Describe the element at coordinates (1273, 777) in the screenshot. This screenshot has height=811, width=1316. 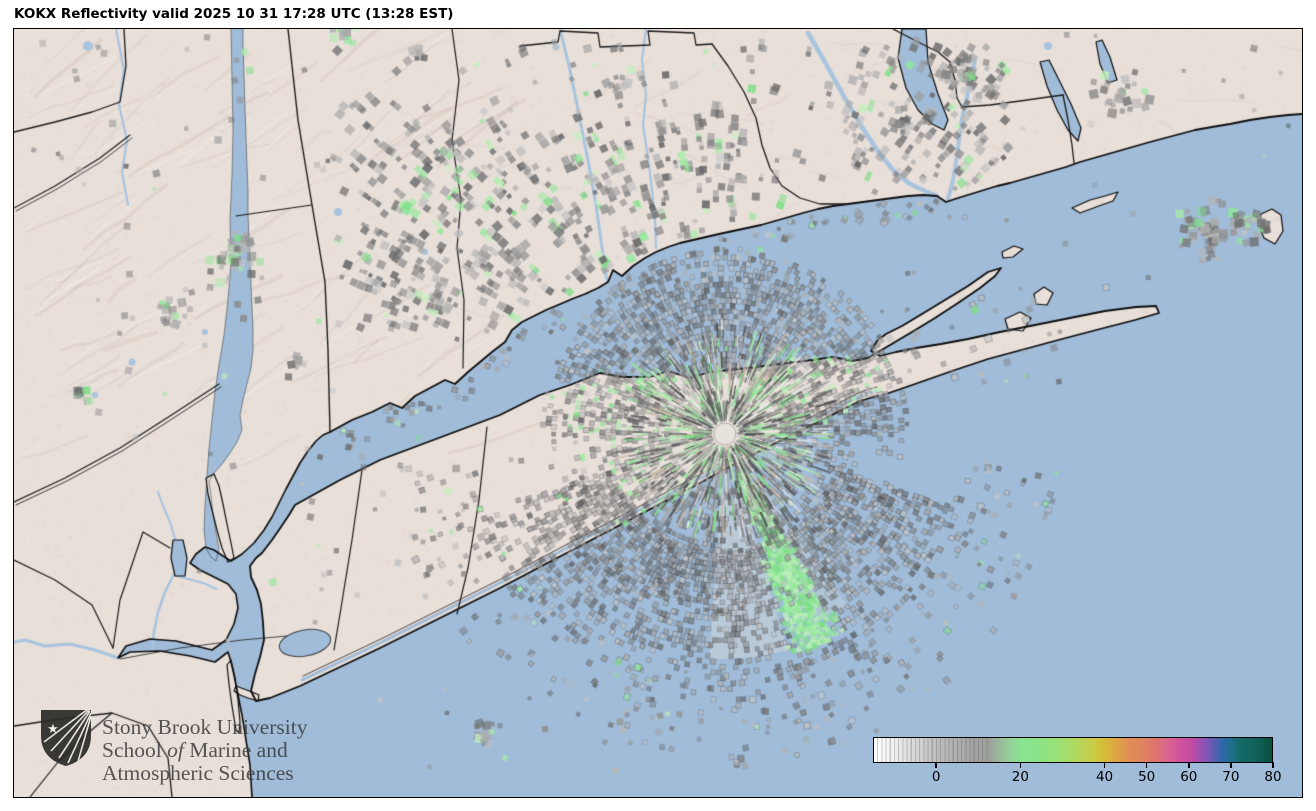
I see `colorbar-tick-label: 80` at that location.